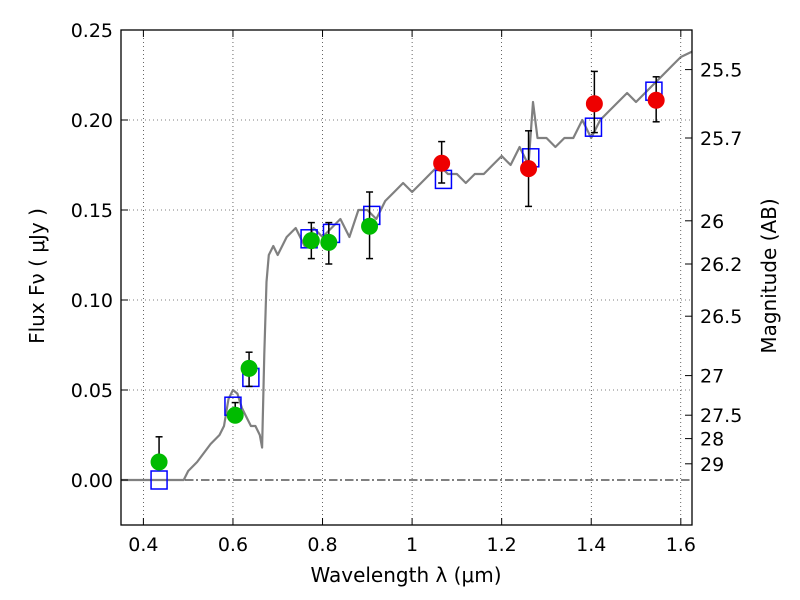  What do you see at coordinates (322, 545) in the screenshot?
I see `x-tick-label: 0.8` at bounding box center [322, 545].